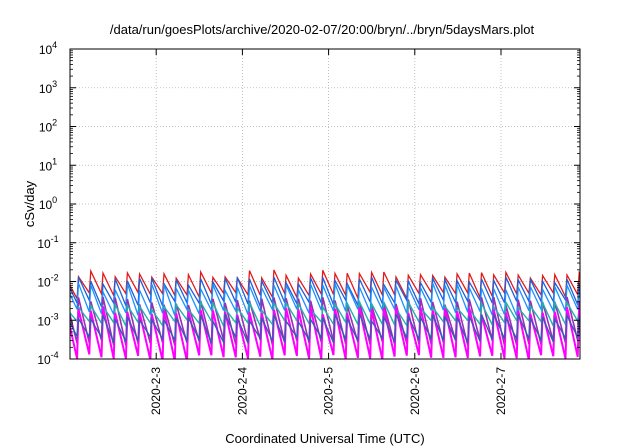 The height and width of the screenshot is (448, 640). Describe the element at coordinates (47, 281) in the screenshot. I see `y-tick-label: 10⁻²` at that location.